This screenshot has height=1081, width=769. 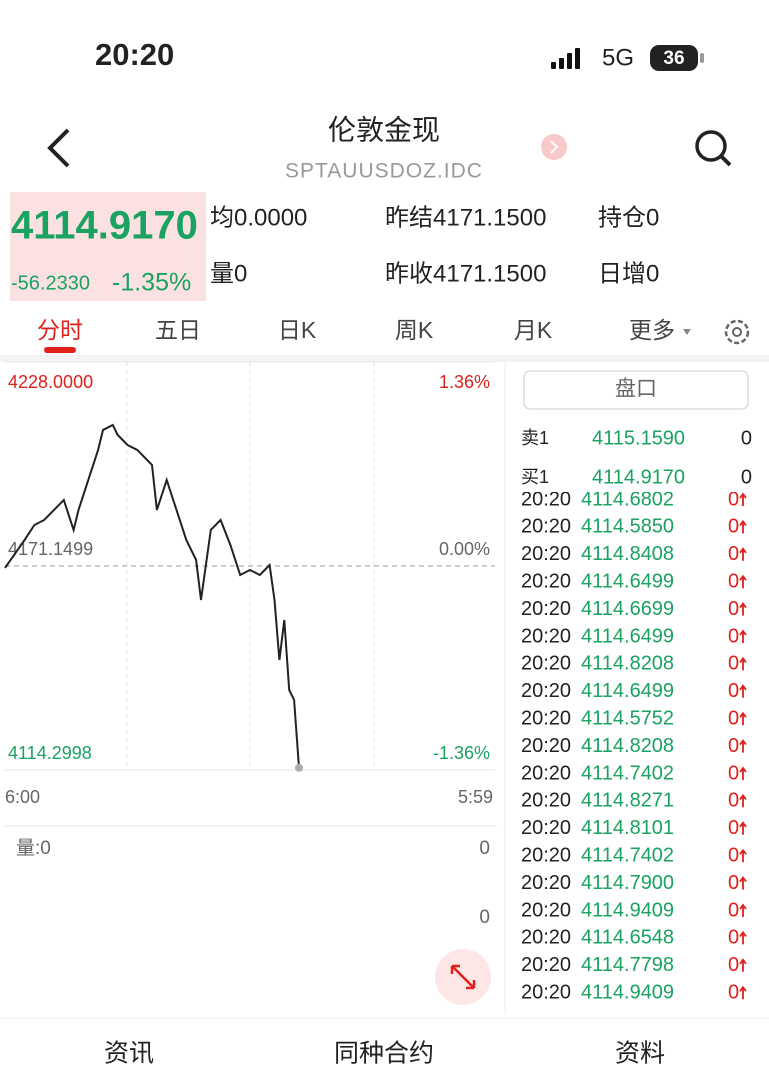 I want to click on trade-price: 4114.8408, so click(x=627, y=554).